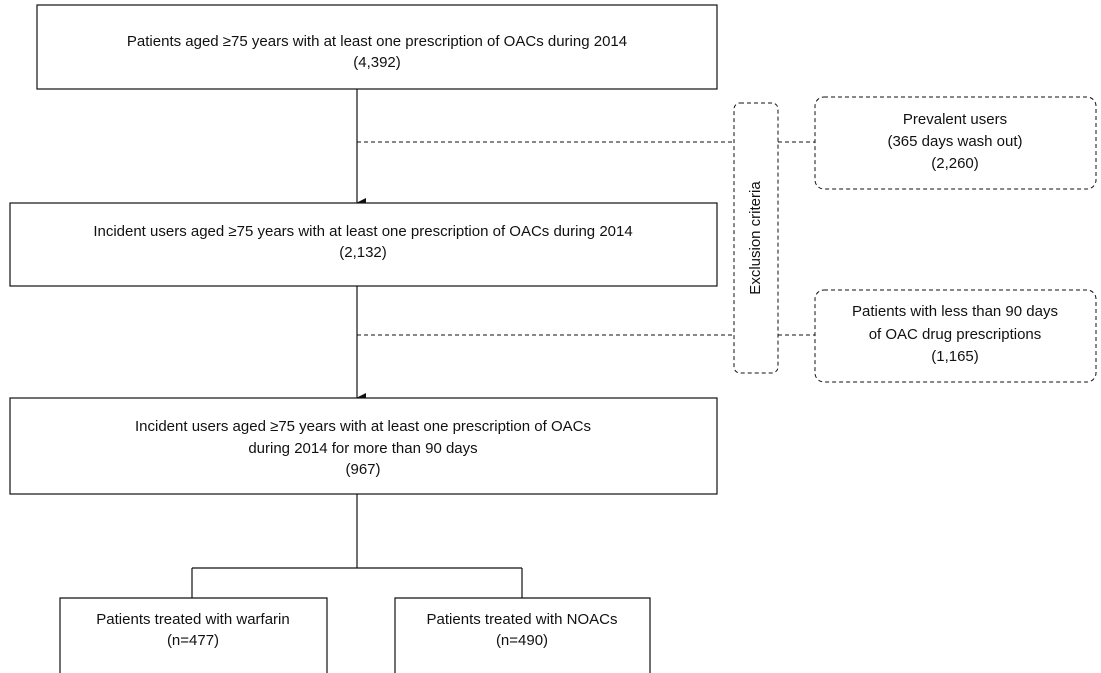 The image size is (1101, 673). I want to click on exclusion-text: Patients with less than 90 days, so click(955, 311).